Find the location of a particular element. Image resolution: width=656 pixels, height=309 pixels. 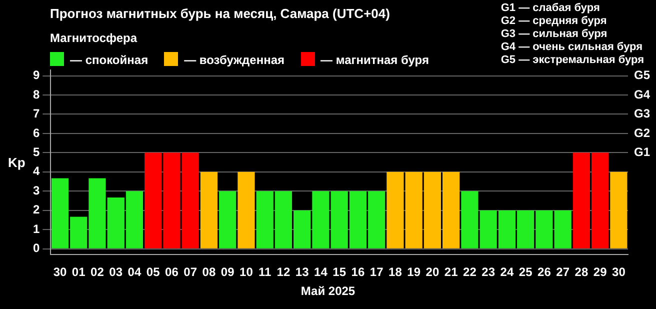

x-tick-label: 05 is located at coordinates (153, 272).